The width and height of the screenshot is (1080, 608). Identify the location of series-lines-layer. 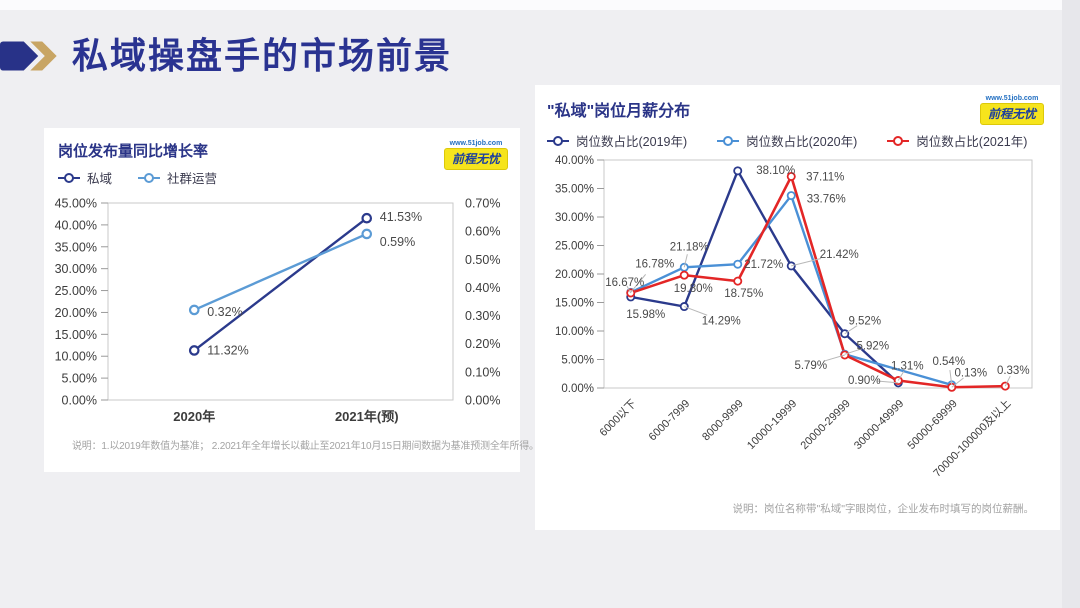
(818, 278).